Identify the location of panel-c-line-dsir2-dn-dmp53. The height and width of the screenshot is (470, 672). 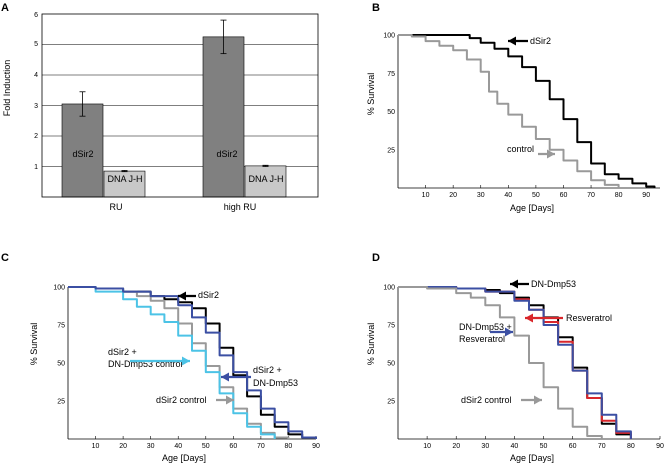
(192, 362).